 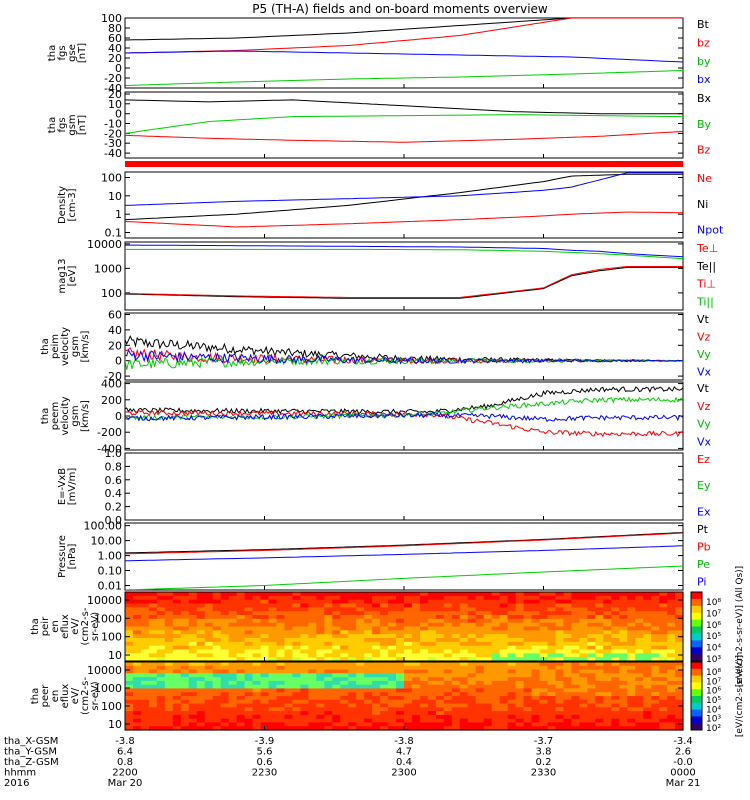 What do you see at coordinates (52, 125) in the screenshot?
I see `y-axis-label: tha` at bounding box center [52, 125].